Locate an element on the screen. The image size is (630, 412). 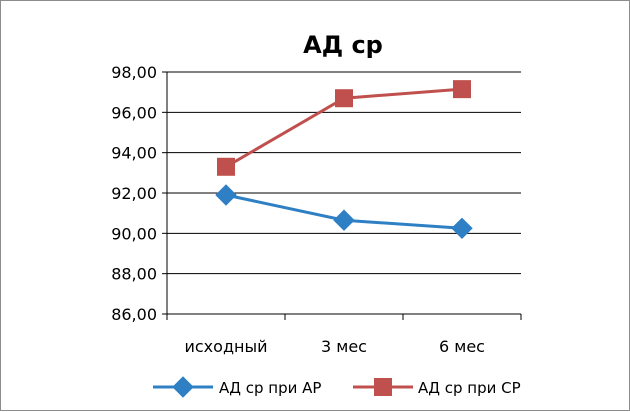
x-tick-label: 6 мес is located at coordinates (462, 346).